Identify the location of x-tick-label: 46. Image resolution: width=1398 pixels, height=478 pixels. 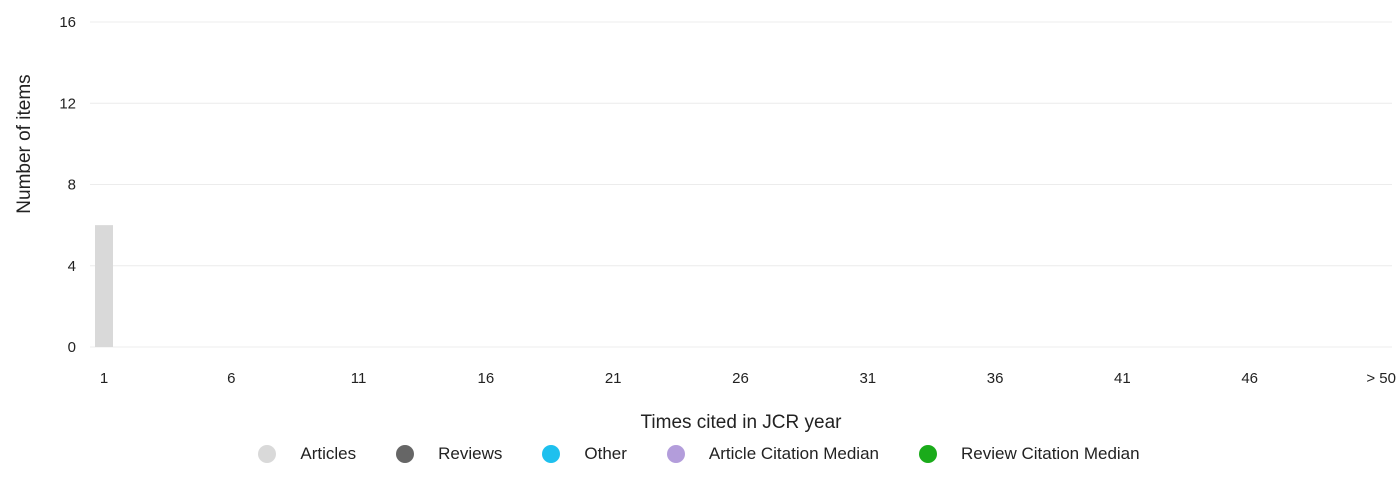
(1249, 378).